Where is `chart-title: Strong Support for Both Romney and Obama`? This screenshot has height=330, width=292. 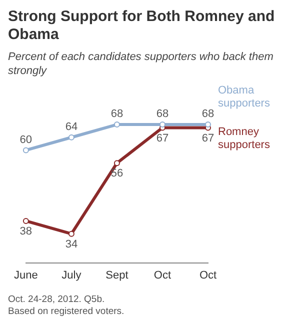
chart-title: Strong Support for Both Romney and Obama is located at coordinates (142, 26).